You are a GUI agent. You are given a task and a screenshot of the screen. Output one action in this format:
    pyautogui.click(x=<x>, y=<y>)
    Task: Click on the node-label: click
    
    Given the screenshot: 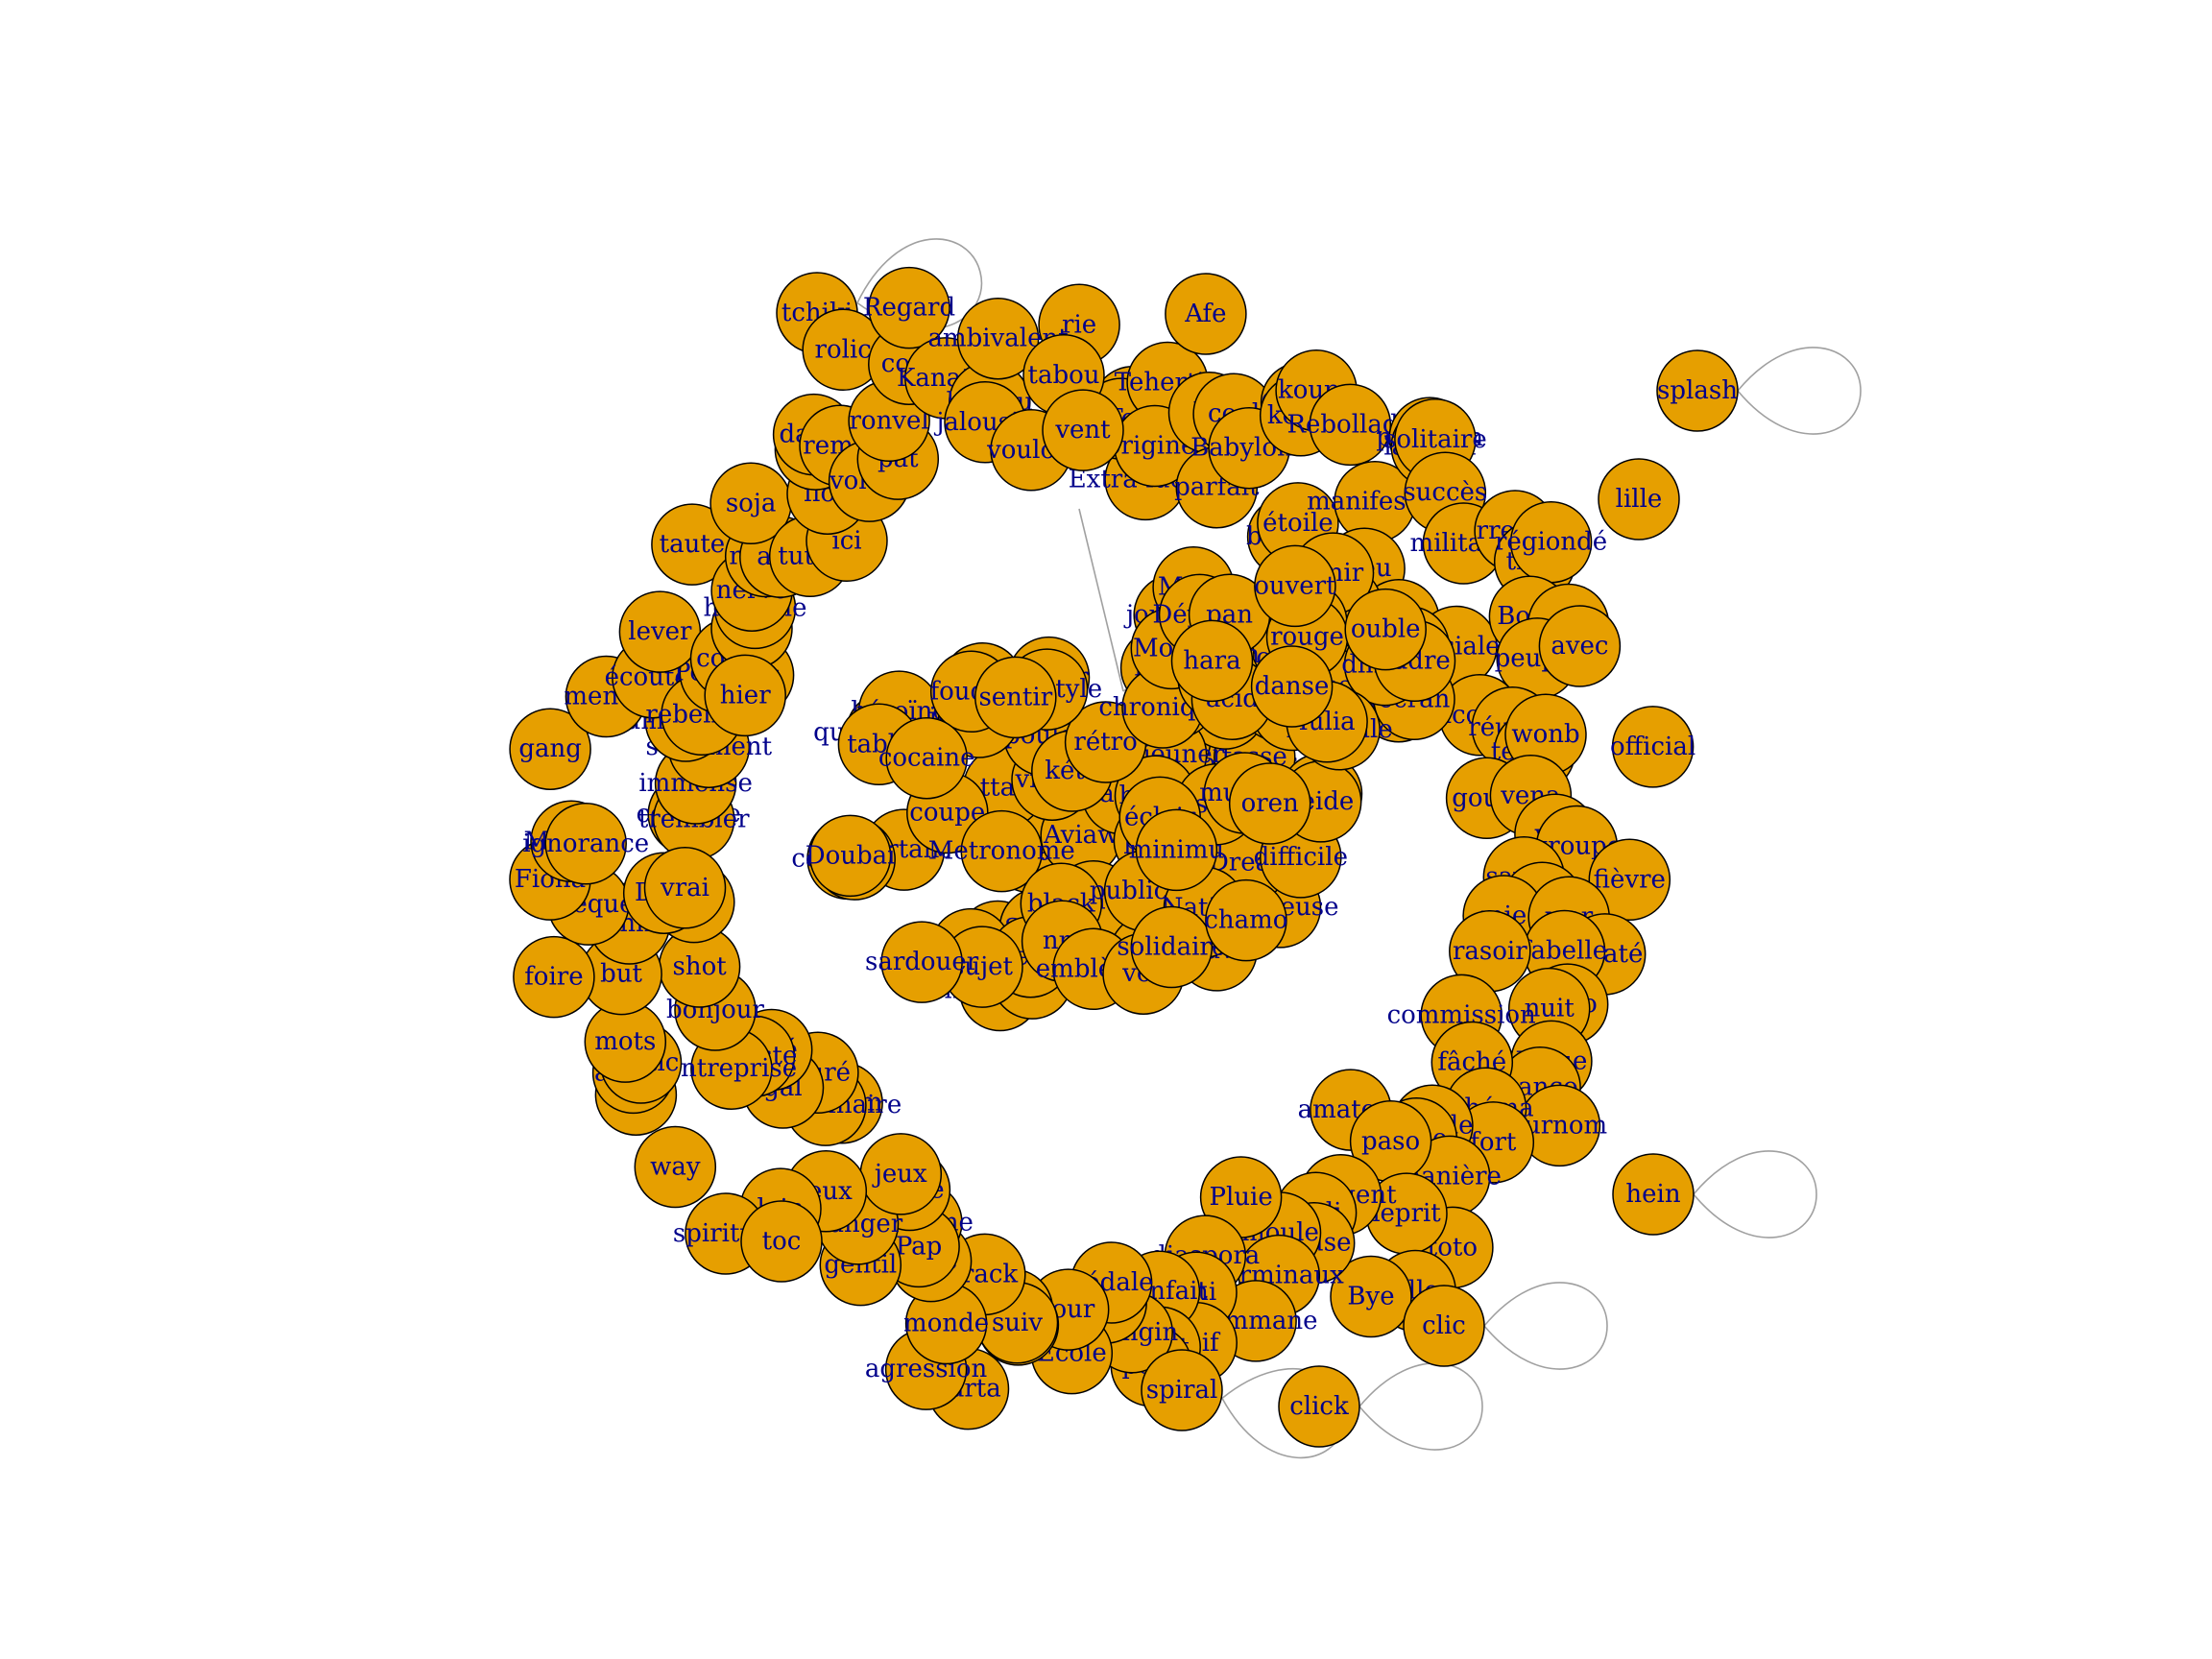 What is the action you would take?
    pyautogui.click(x=1319, y=1406)
    